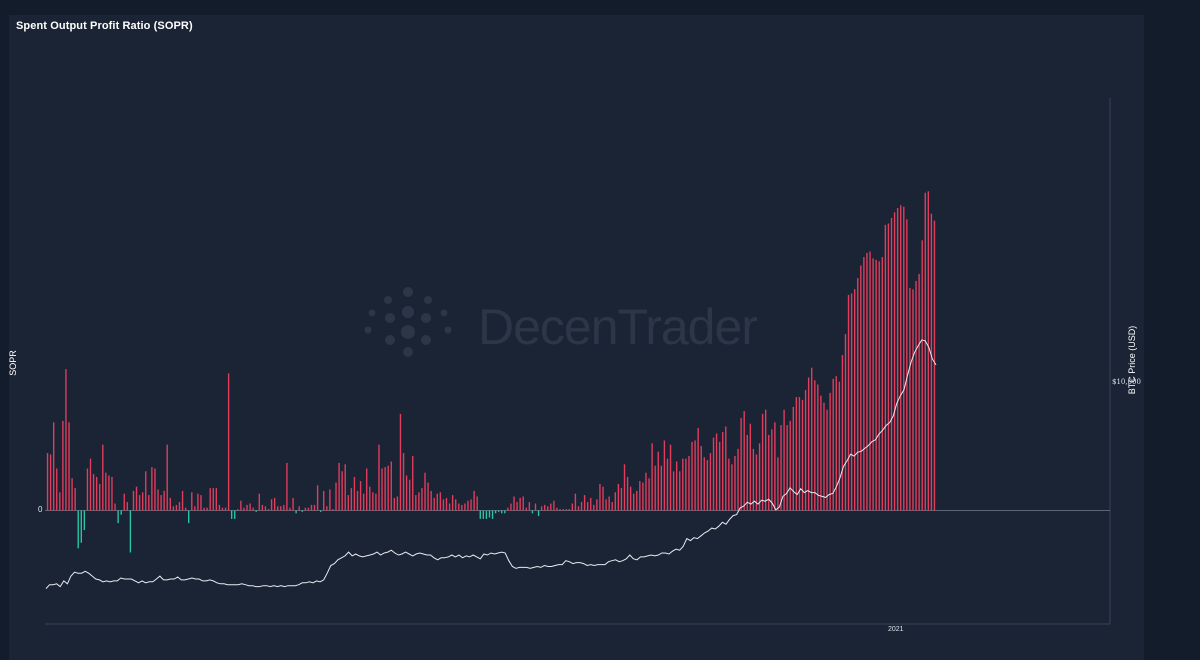  Describe the element at coordinates (1126, 382) in the screenshot. I see `y-tick-price: $10,000` at that location.